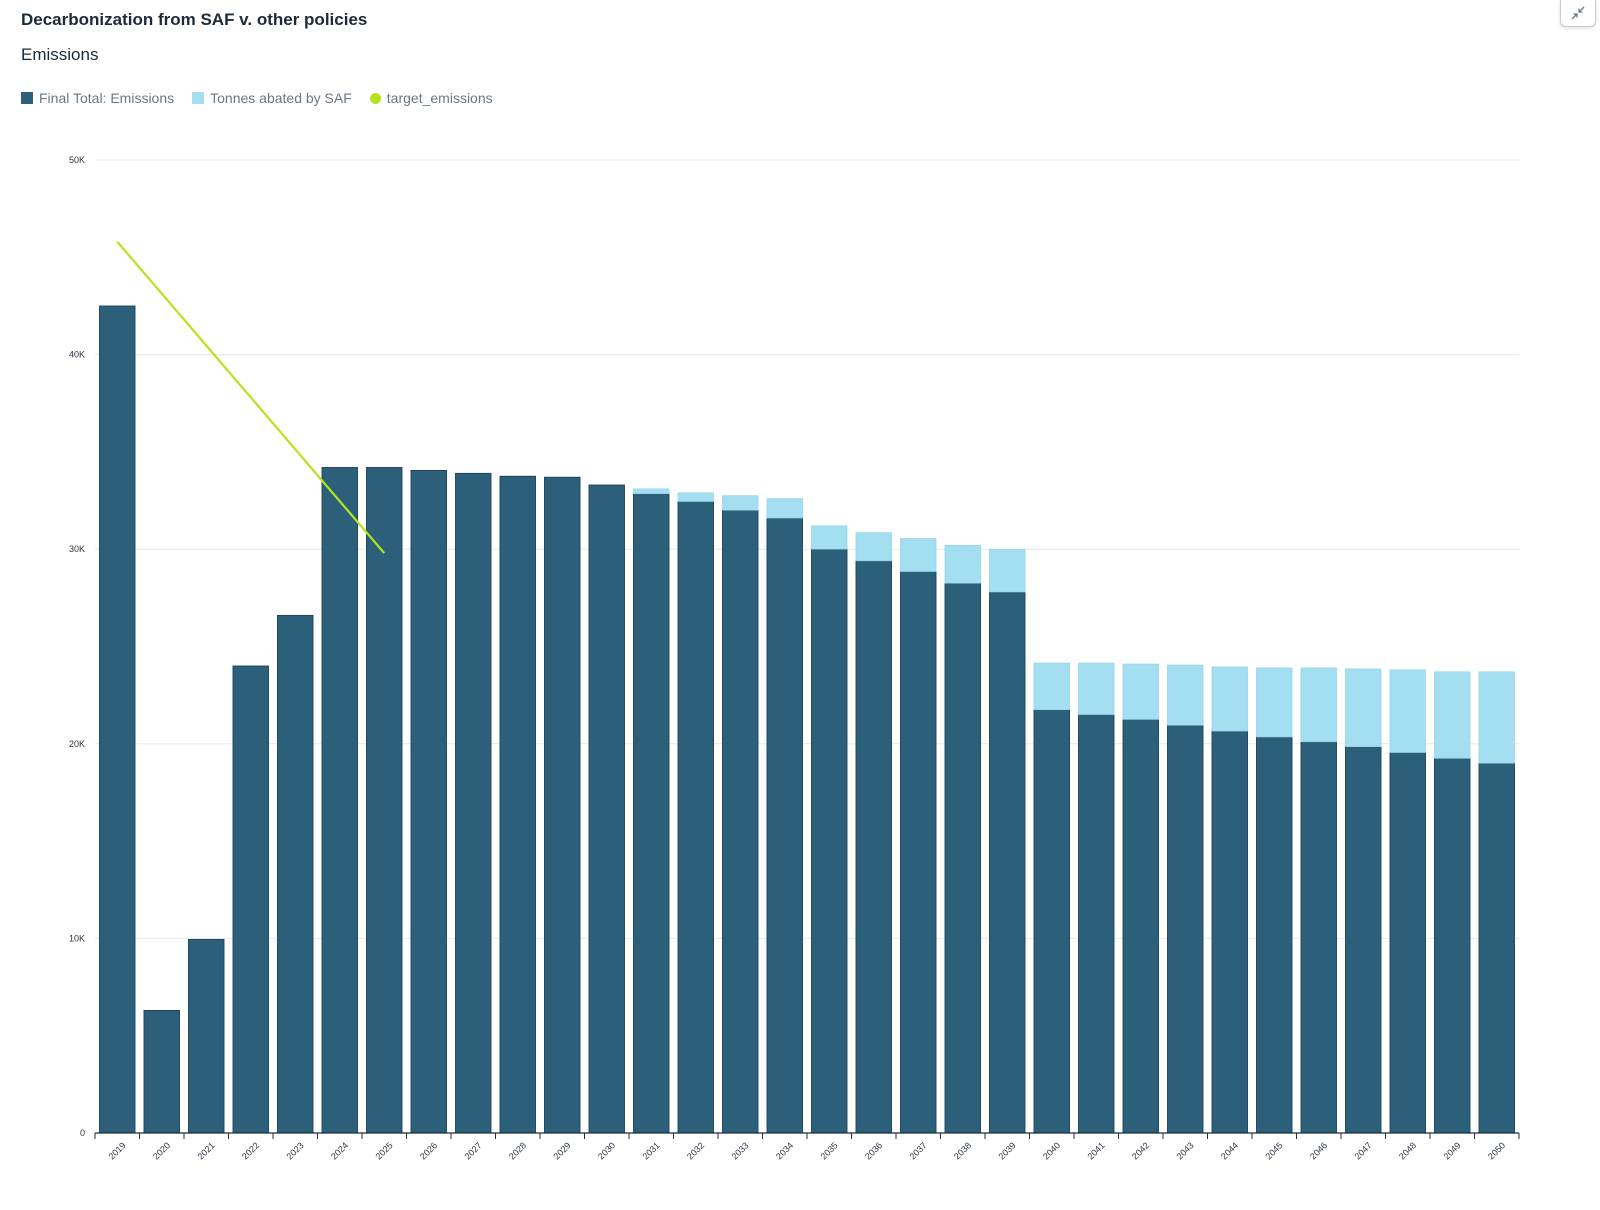 This screenshot has width=1600, height=1210. I want to click on x-tick-label: 2050, so click(1496, 1150).